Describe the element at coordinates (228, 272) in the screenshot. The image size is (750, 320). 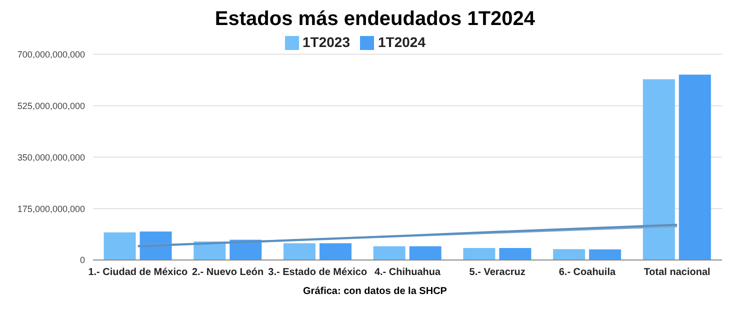
I see `x-tick-label: 2.- Nuevo León` at that location.